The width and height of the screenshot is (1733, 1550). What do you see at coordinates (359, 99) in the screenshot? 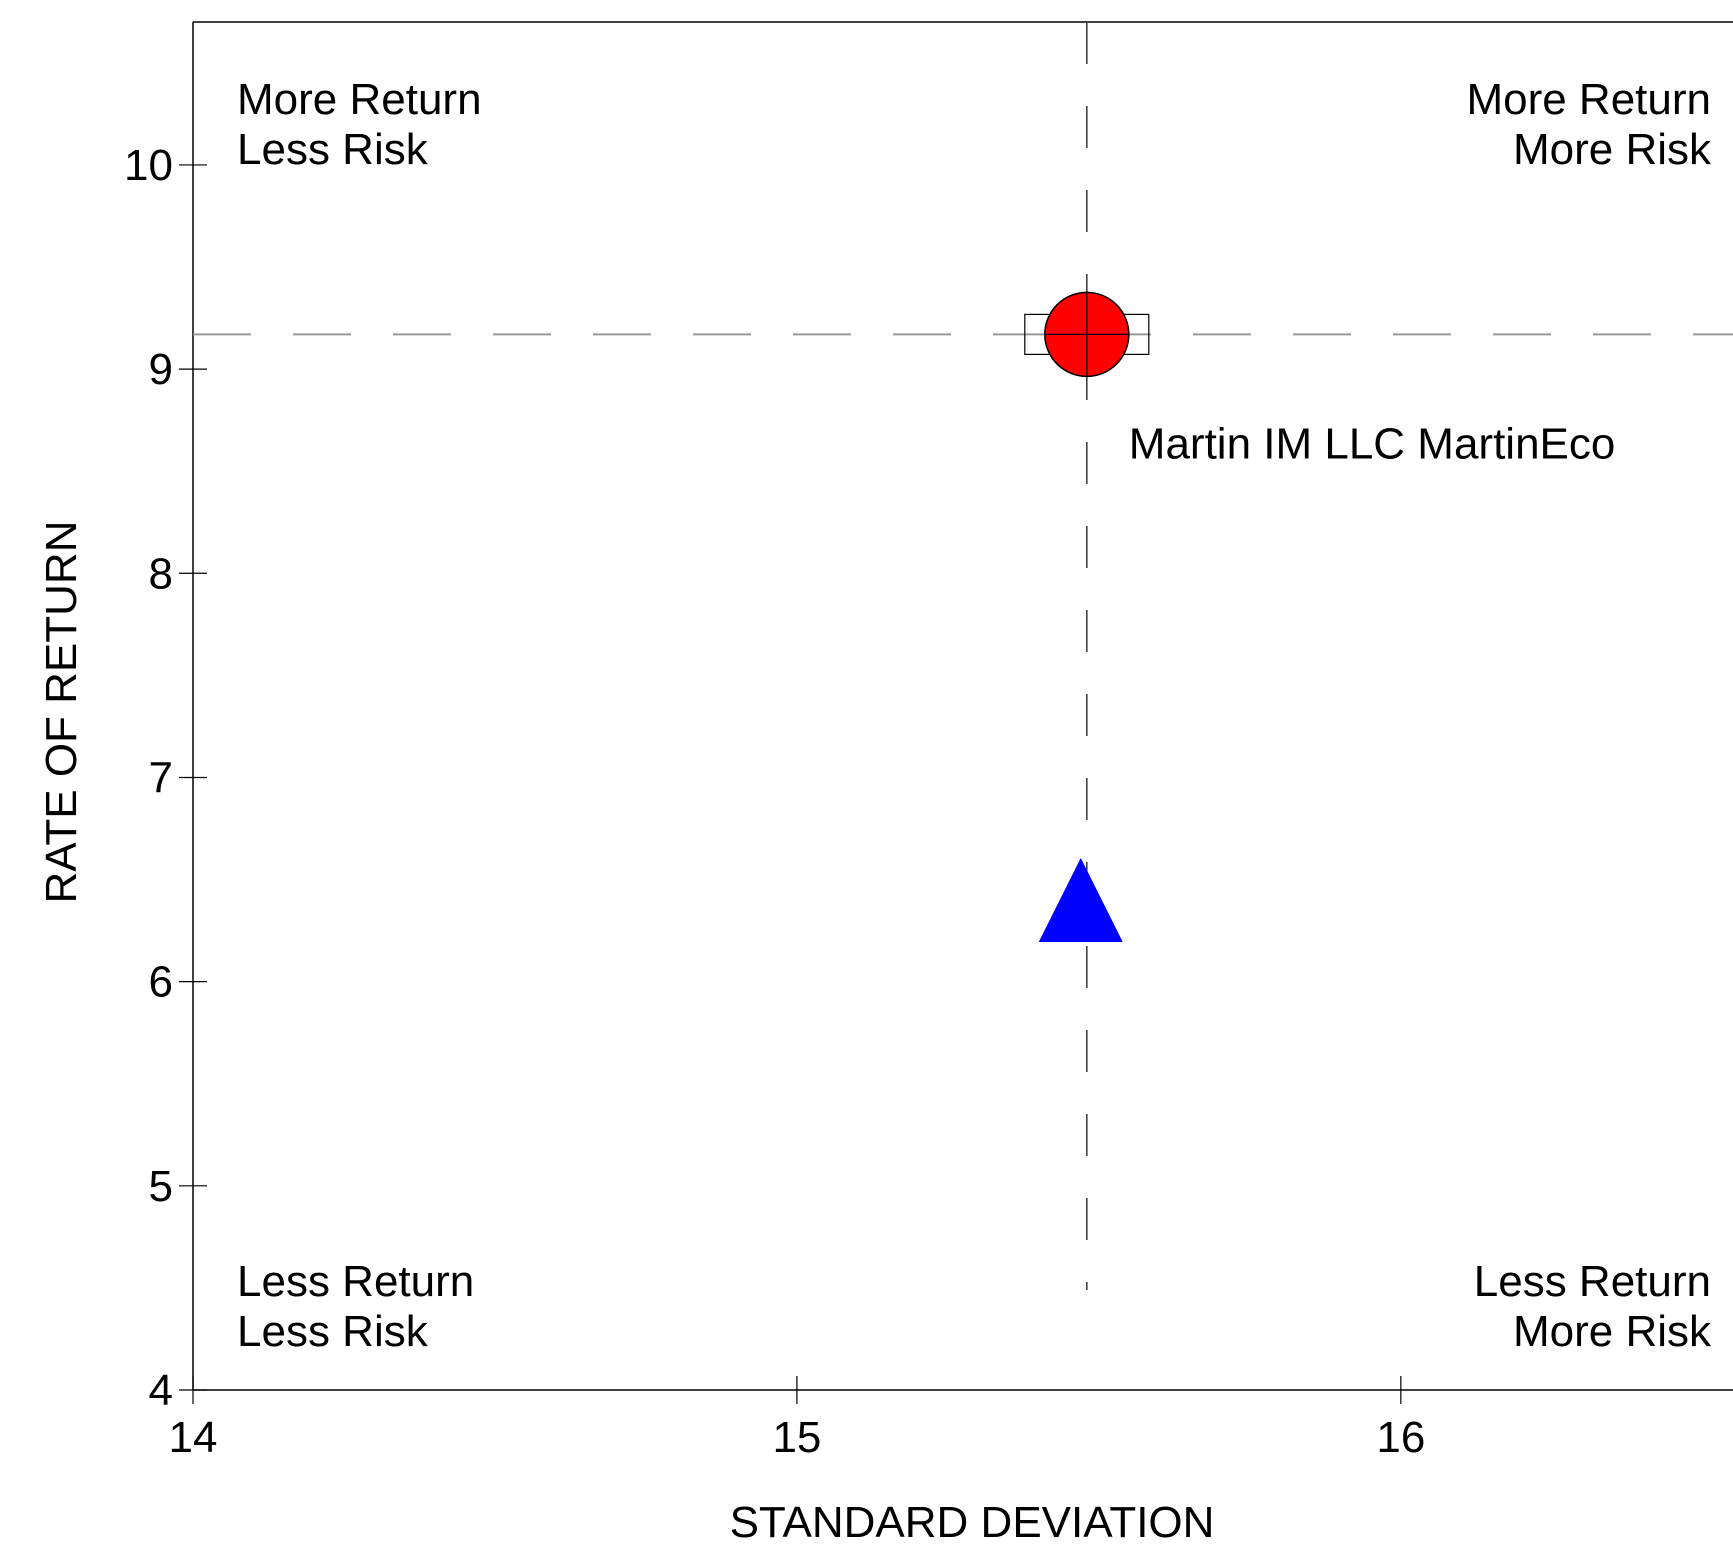
I see `quadrant-label-top-left: More Return` at bounding box center [359, 99].